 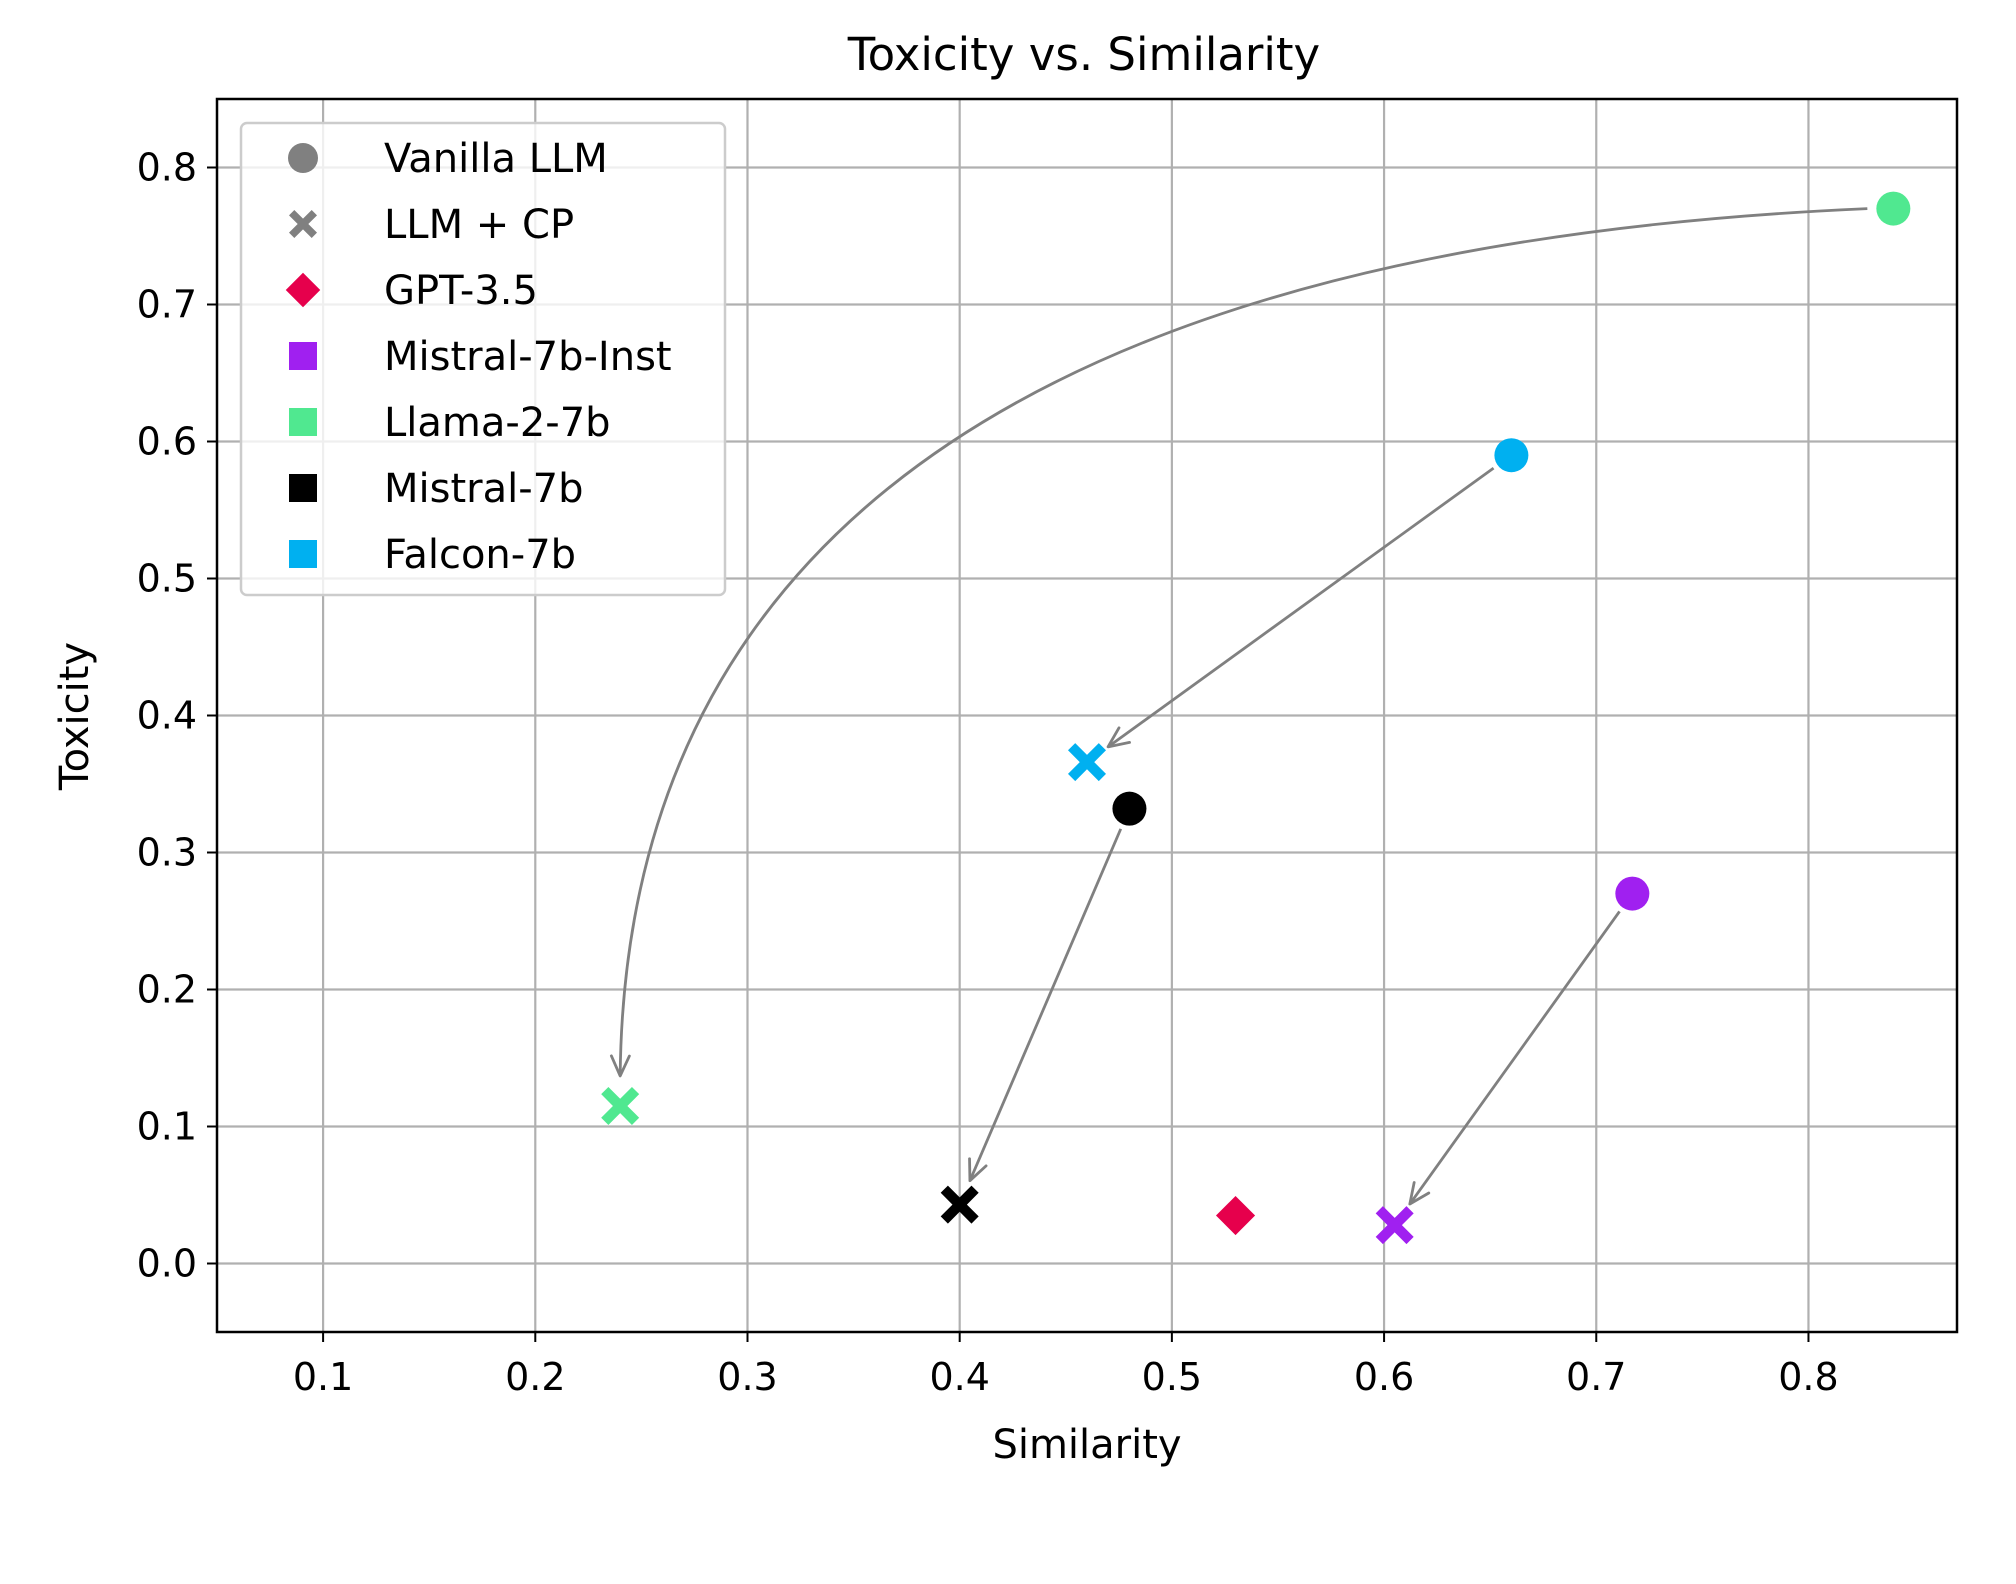 I want to click on legend-label-llm-cp: LLM + CP, so click(x=479, y=225).